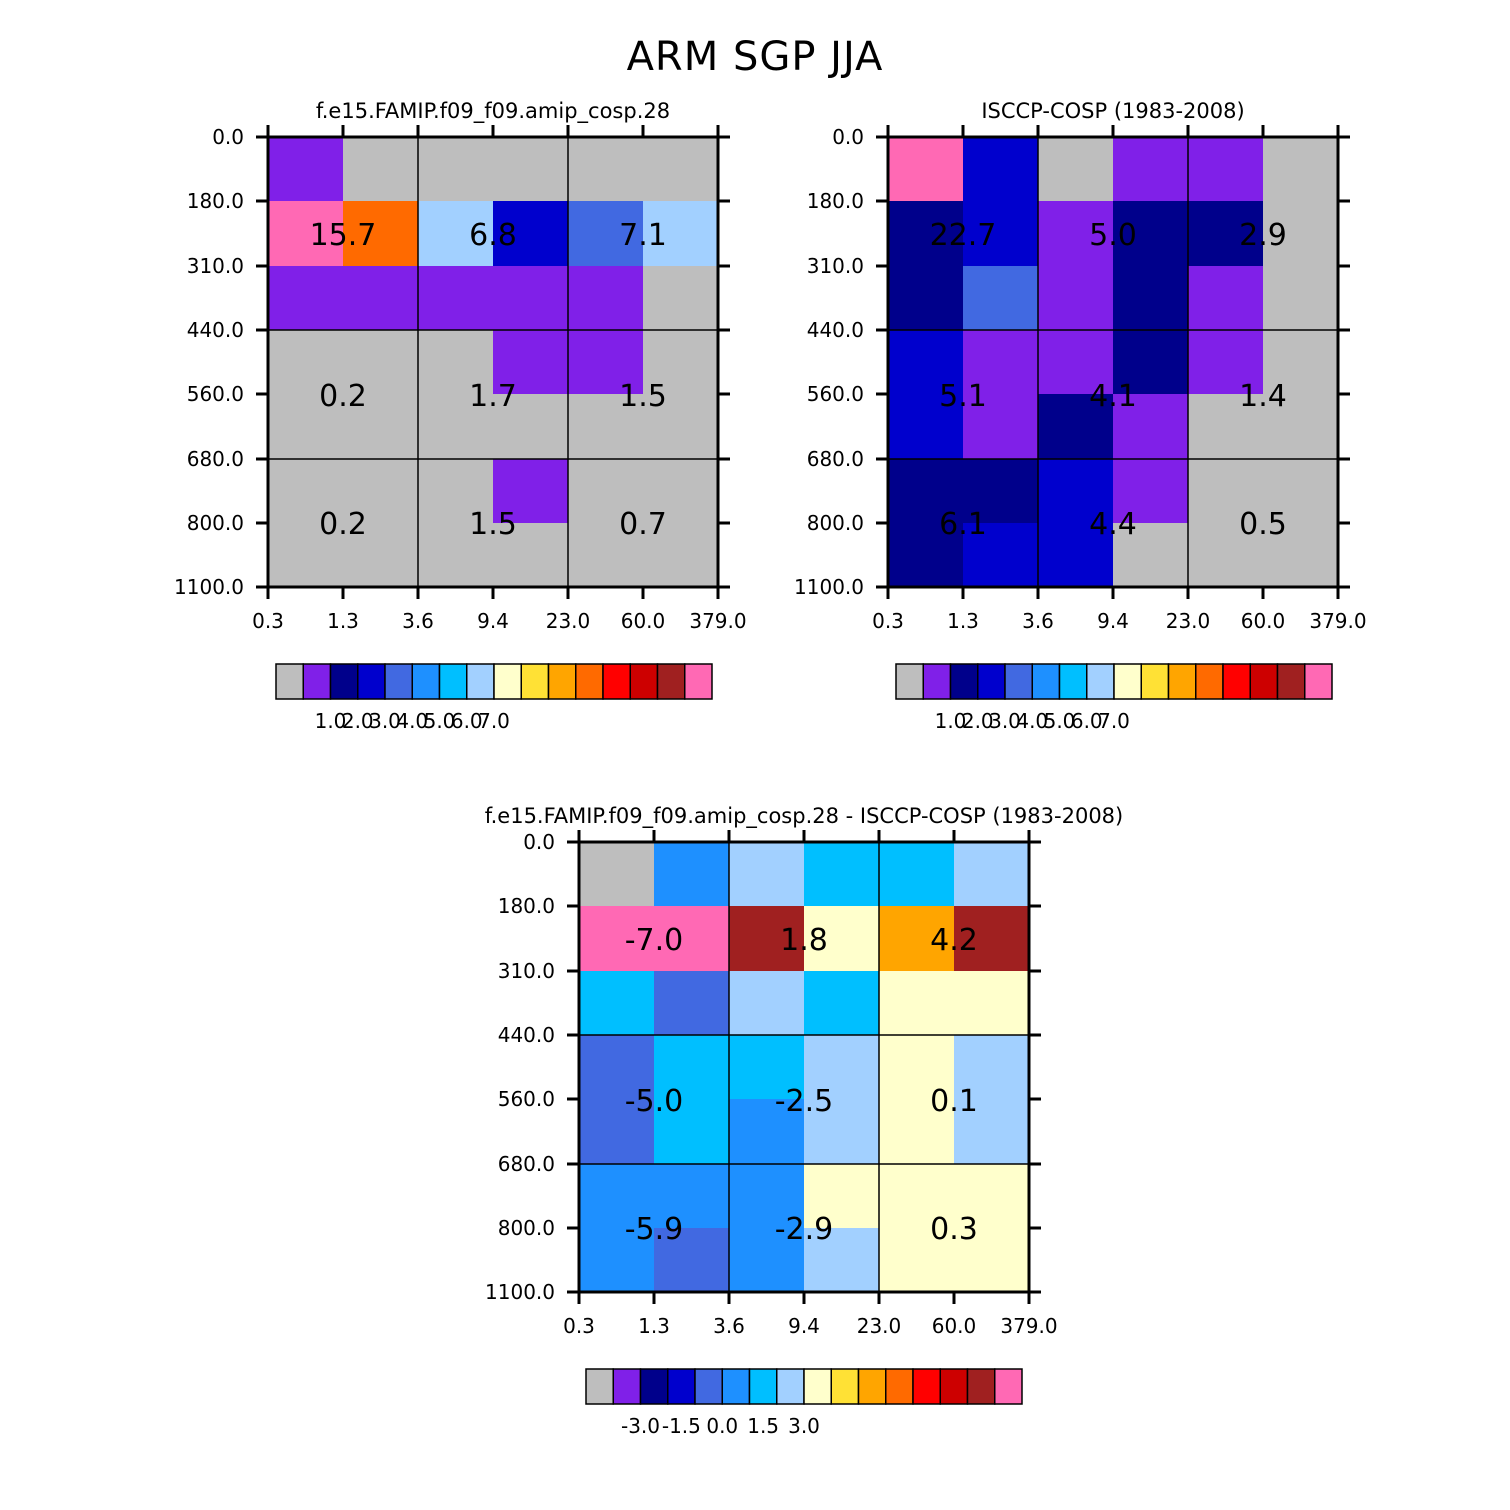 The height and width of the screenshot is (1510, 1510). What do you see at coordinates (755, 57) in the screenshot?
I see `figure-title: ARM SGP JJA` at bounding box center [755, 57].